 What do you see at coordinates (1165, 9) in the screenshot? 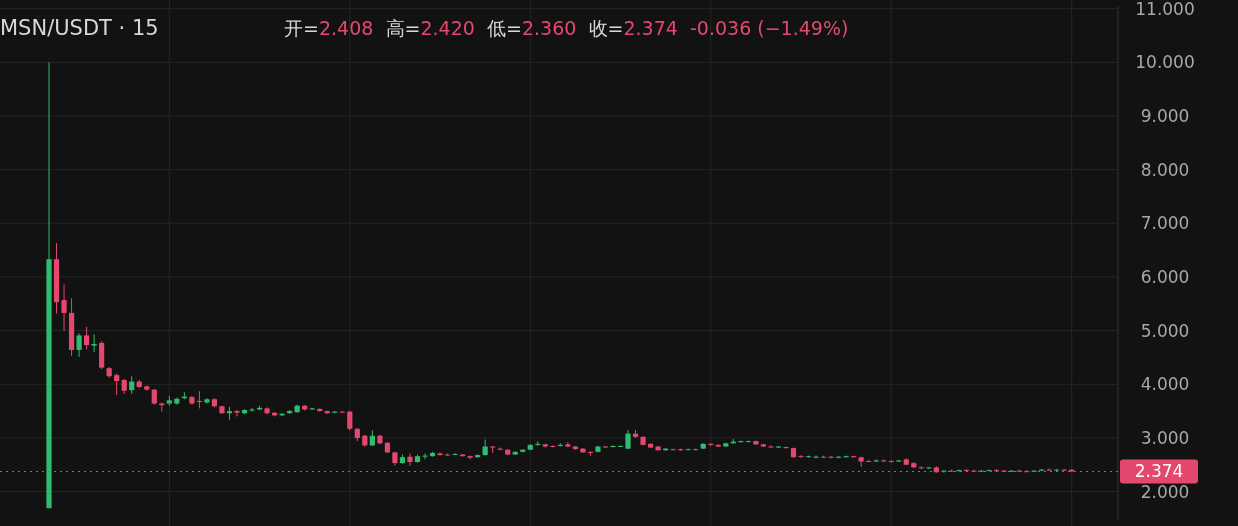
I see `y-tick-label: 11.000` at bounding box center [1165, 9].